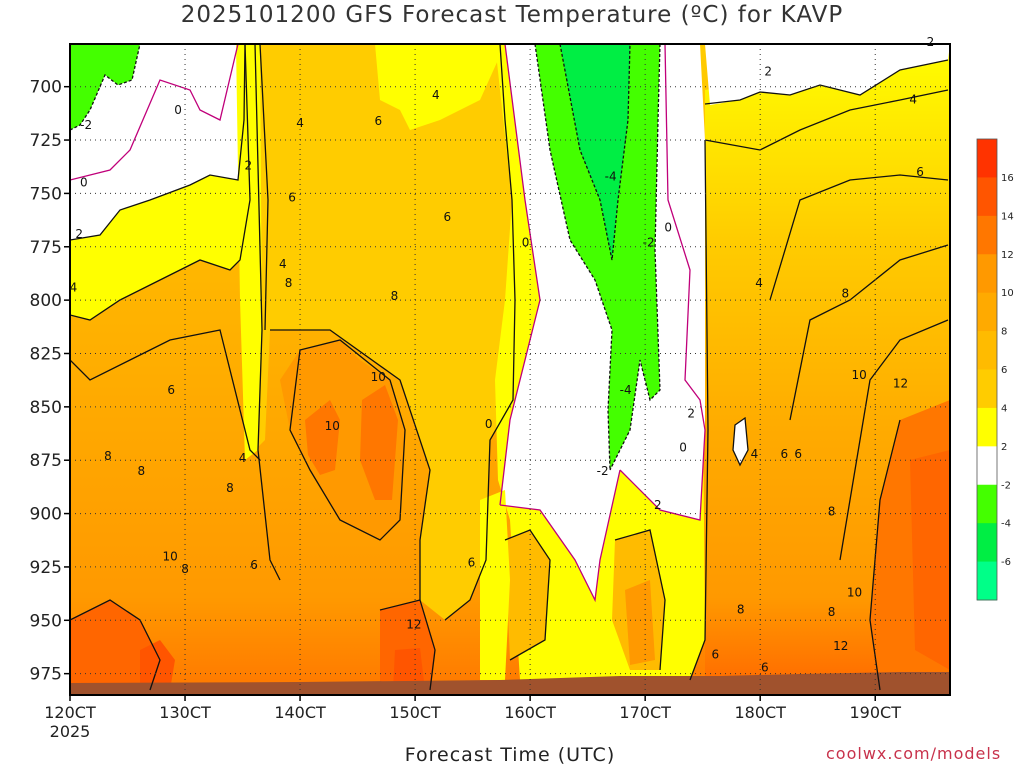 The width and height of the screenshot is (1024, 768). Describe the element at coordinates (530, 712) in the screenshot. I see `x-tick-label: 160CT` at that location.